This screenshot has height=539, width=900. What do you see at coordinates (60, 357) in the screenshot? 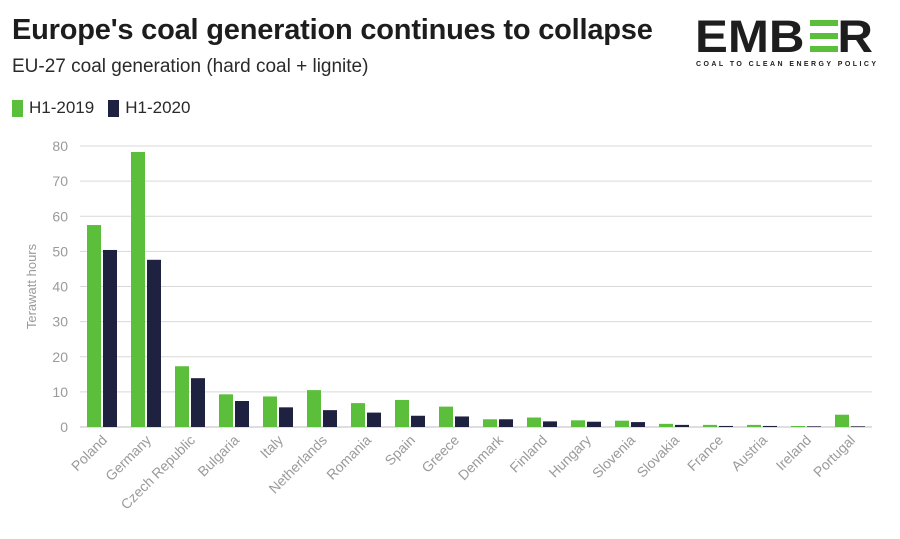
I see `y-tick-label-20: 20` at bounding box center [60, 357].